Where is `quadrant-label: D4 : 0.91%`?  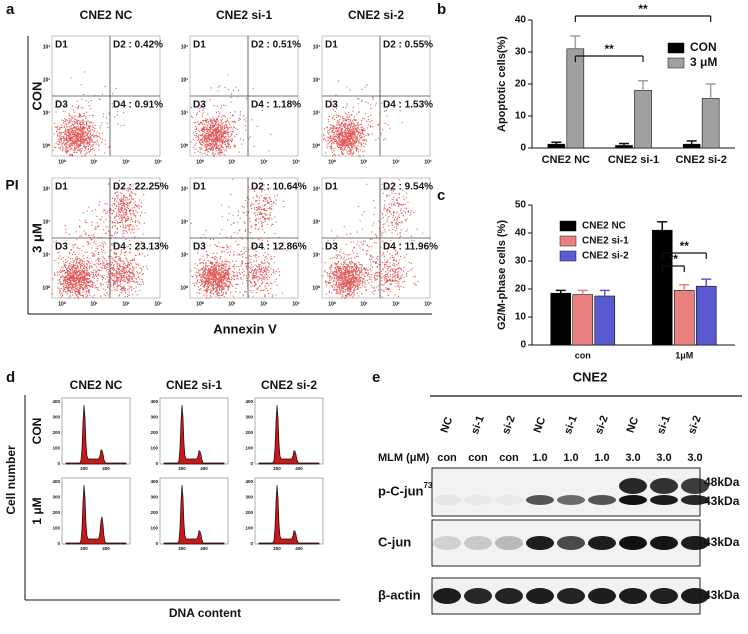 quadrant-label: D4 : 0.91% is located at coordinates (138, 105).